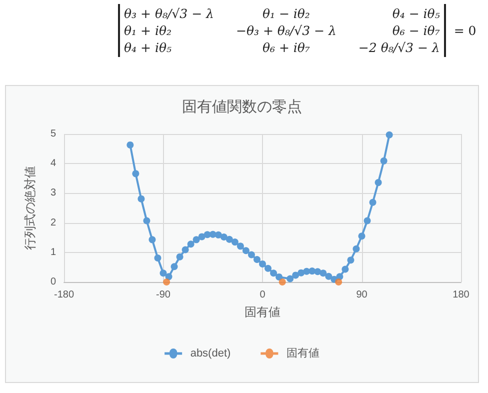 This screenshot has width=488, height=393. I want to click on y-tick-label: 2, so click(53, 222).